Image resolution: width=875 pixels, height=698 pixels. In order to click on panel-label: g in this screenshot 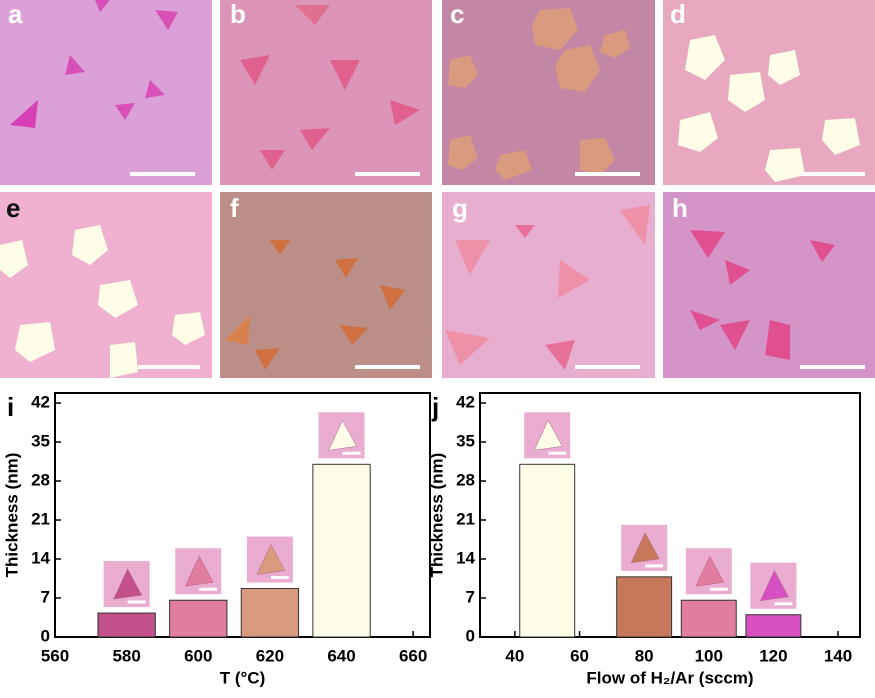, I will do `click(460, 208)`.